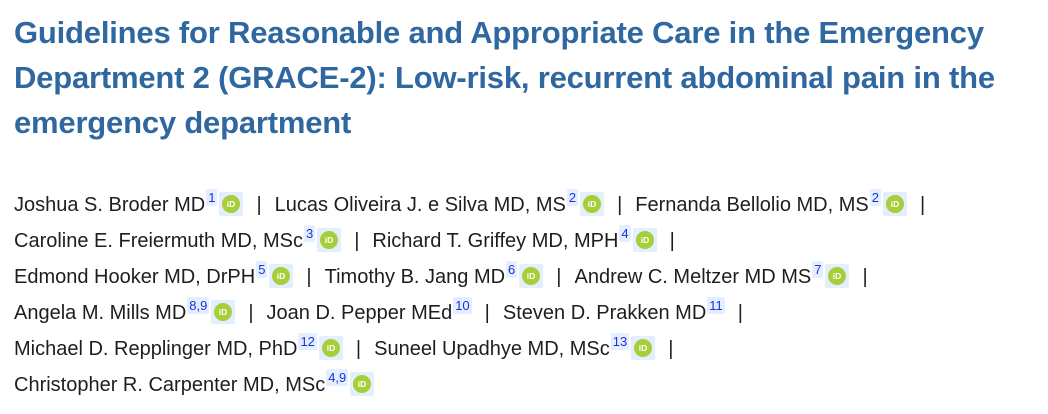  I want to click on author-item: Caroline E. Freiermuth MD, MSc 3 iD, so click(178, 241).